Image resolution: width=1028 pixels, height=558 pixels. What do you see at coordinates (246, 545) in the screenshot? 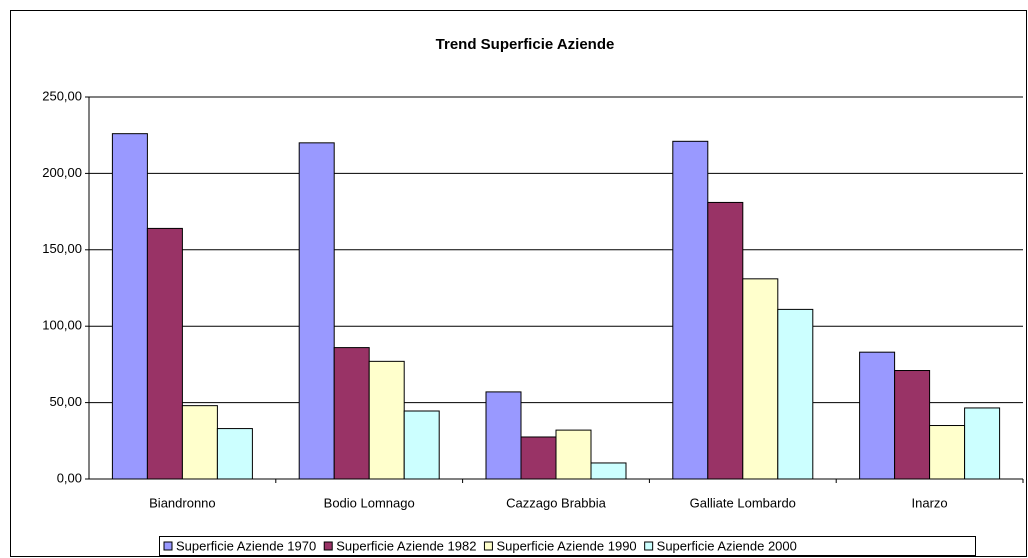
I see `legend-label: Superficie Aziende 1970` at bounding box center [246, 545].